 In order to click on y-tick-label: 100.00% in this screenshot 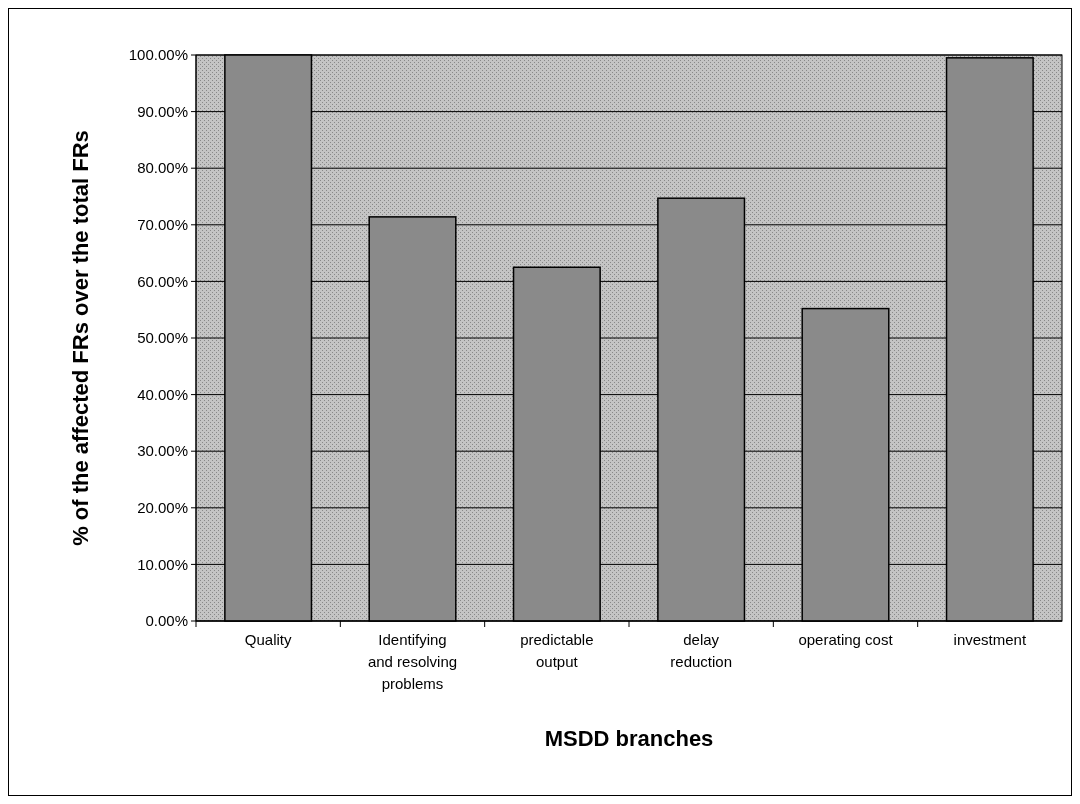, I will do `click(158, 55)`.